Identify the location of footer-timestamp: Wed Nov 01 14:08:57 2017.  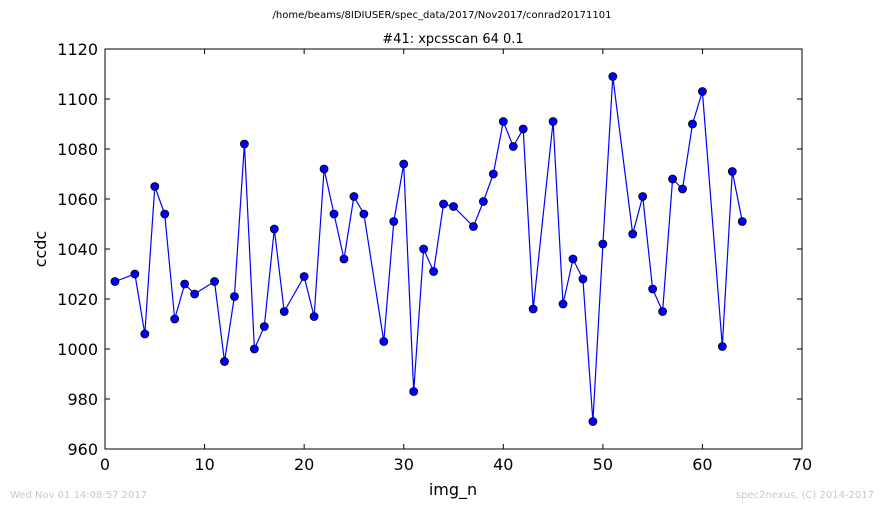
(78, 495).